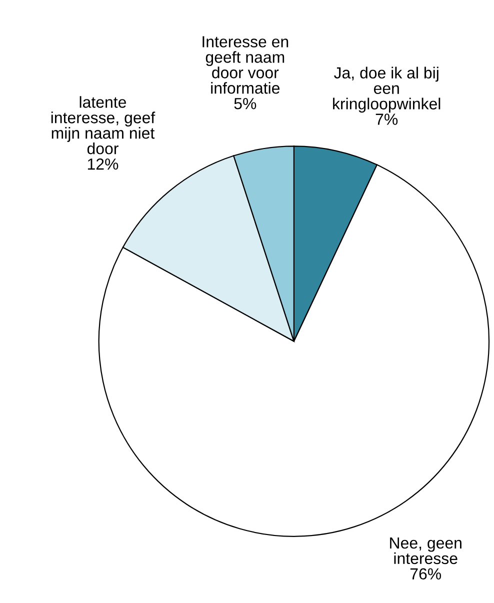 The width and height of the screenshot is (494, 603). I want to click on data-label: 7%, so click(387, 119).